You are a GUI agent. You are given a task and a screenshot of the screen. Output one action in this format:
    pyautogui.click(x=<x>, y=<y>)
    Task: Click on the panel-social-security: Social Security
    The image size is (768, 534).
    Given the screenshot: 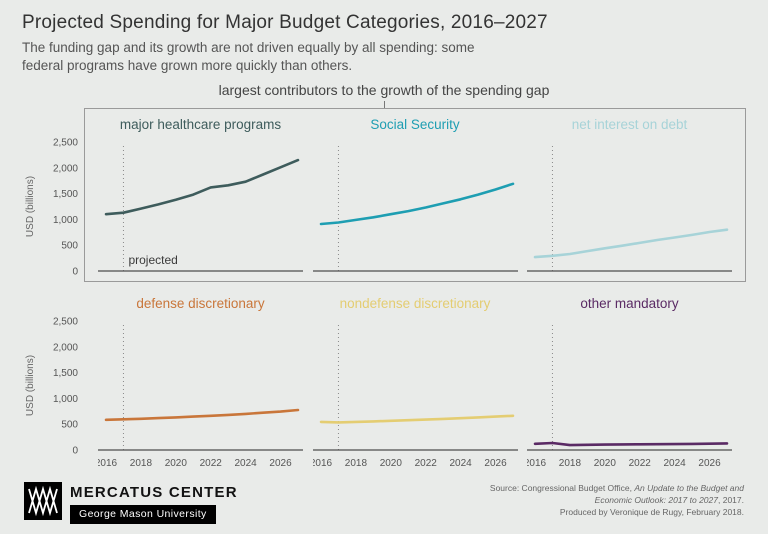 What is the action you would take?
    pyautogui.click(x=415, y=196)
    